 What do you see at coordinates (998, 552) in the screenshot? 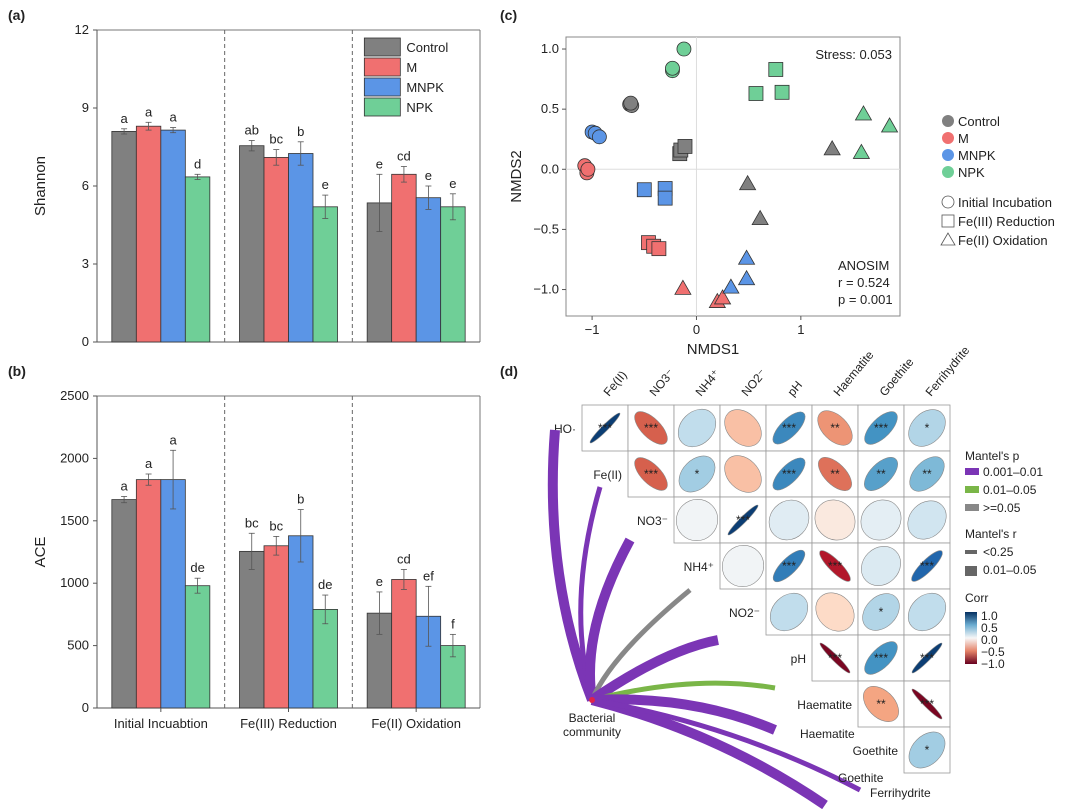
I see `mantel-r-label: <0.25` at bounding box center [998, 552].